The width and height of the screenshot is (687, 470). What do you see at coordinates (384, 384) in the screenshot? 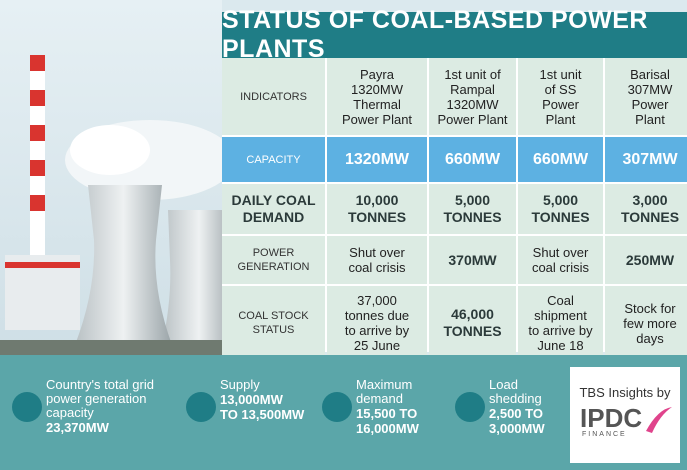
I see `stat-label: Maximum` at bounding box center [384, 384].